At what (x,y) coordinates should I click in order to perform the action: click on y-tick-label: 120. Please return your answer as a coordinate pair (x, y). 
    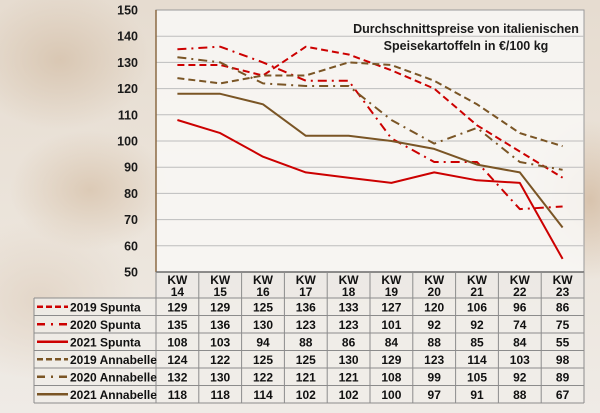
    Looking at the image, I should click on (127, 89).